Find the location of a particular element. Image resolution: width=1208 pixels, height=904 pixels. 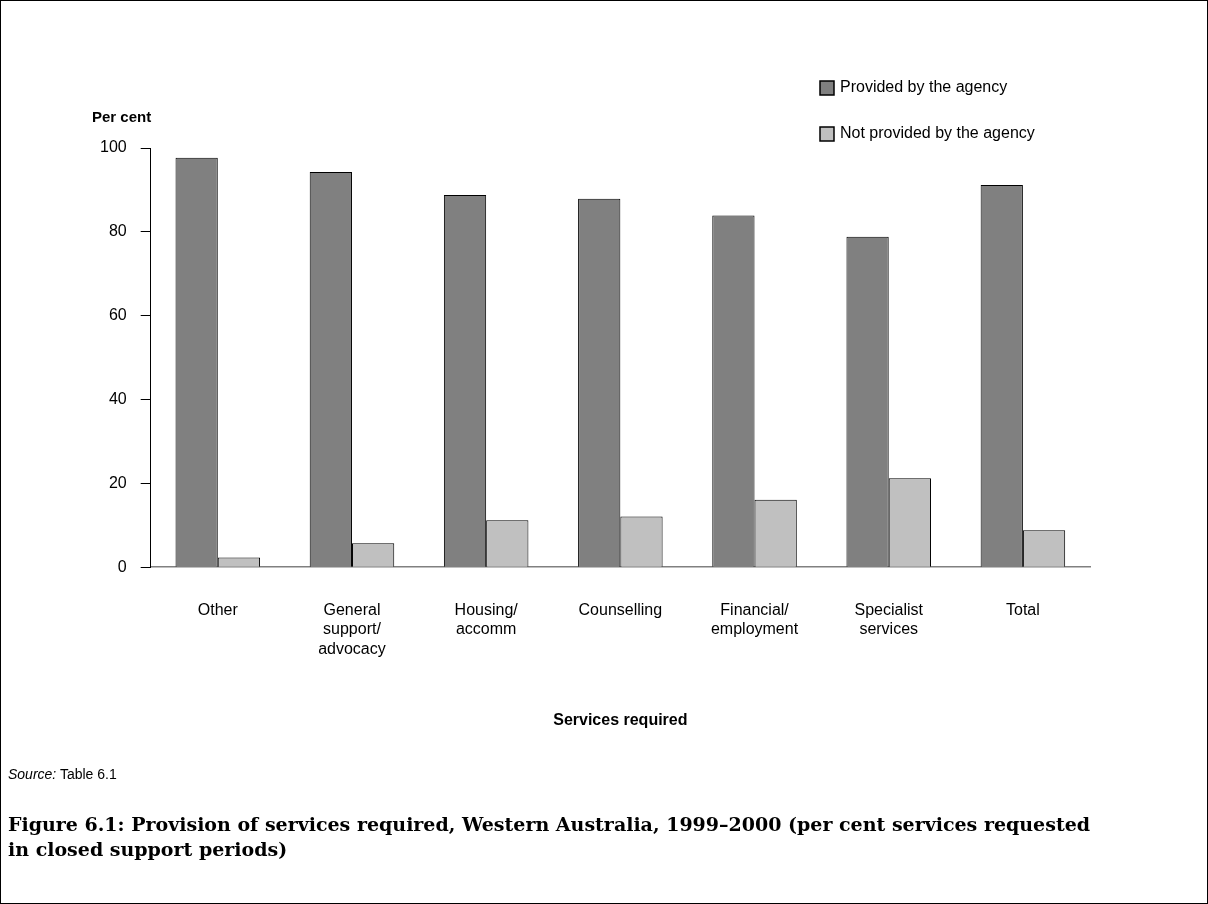

x-tick-label: Other is located at coordinates (218, 610).